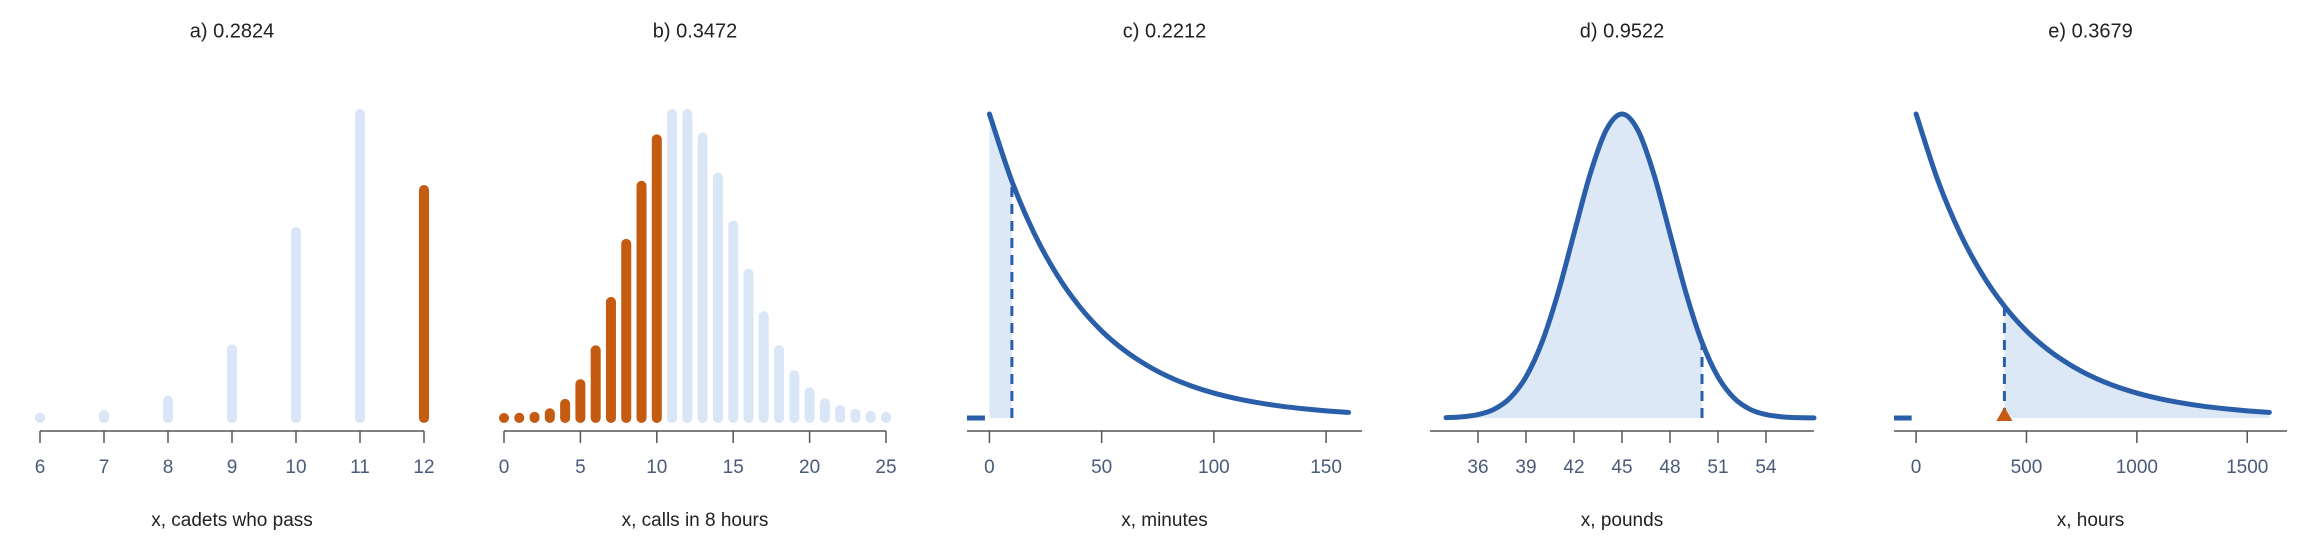 Image resolution: width=2304 pixels, height=537 pixels. What do you see at coordinates (1164, 520) in the screenshot?
I see `x-axis-label: x, minutes` at bounding box center [1164, 520].